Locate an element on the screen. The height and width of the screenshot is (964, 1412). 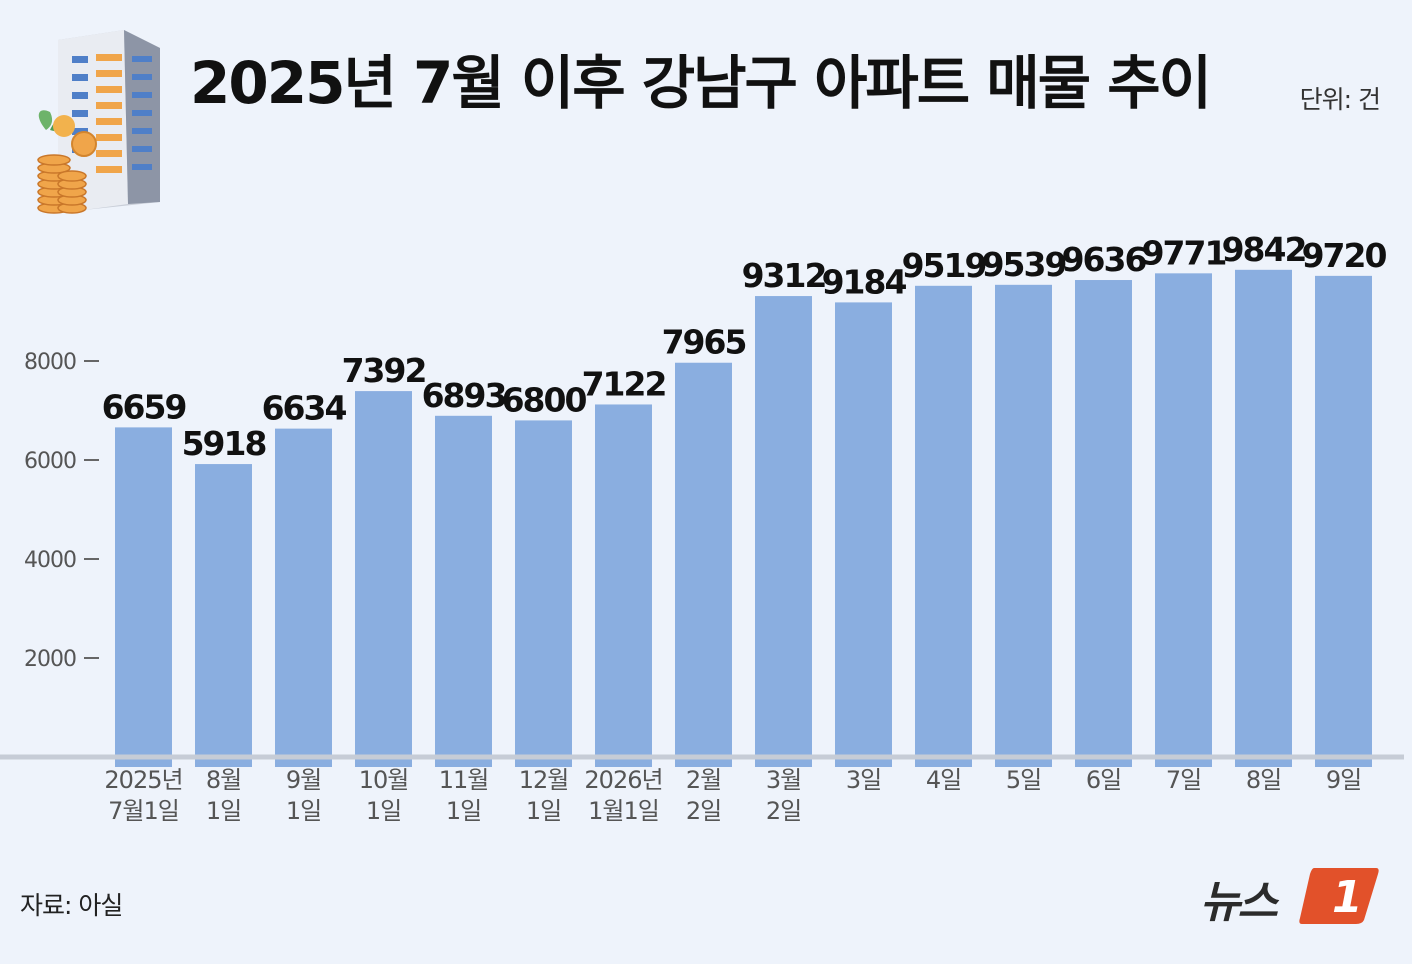
x-tick-label: 5일 is located at coordinates (1023, 780).